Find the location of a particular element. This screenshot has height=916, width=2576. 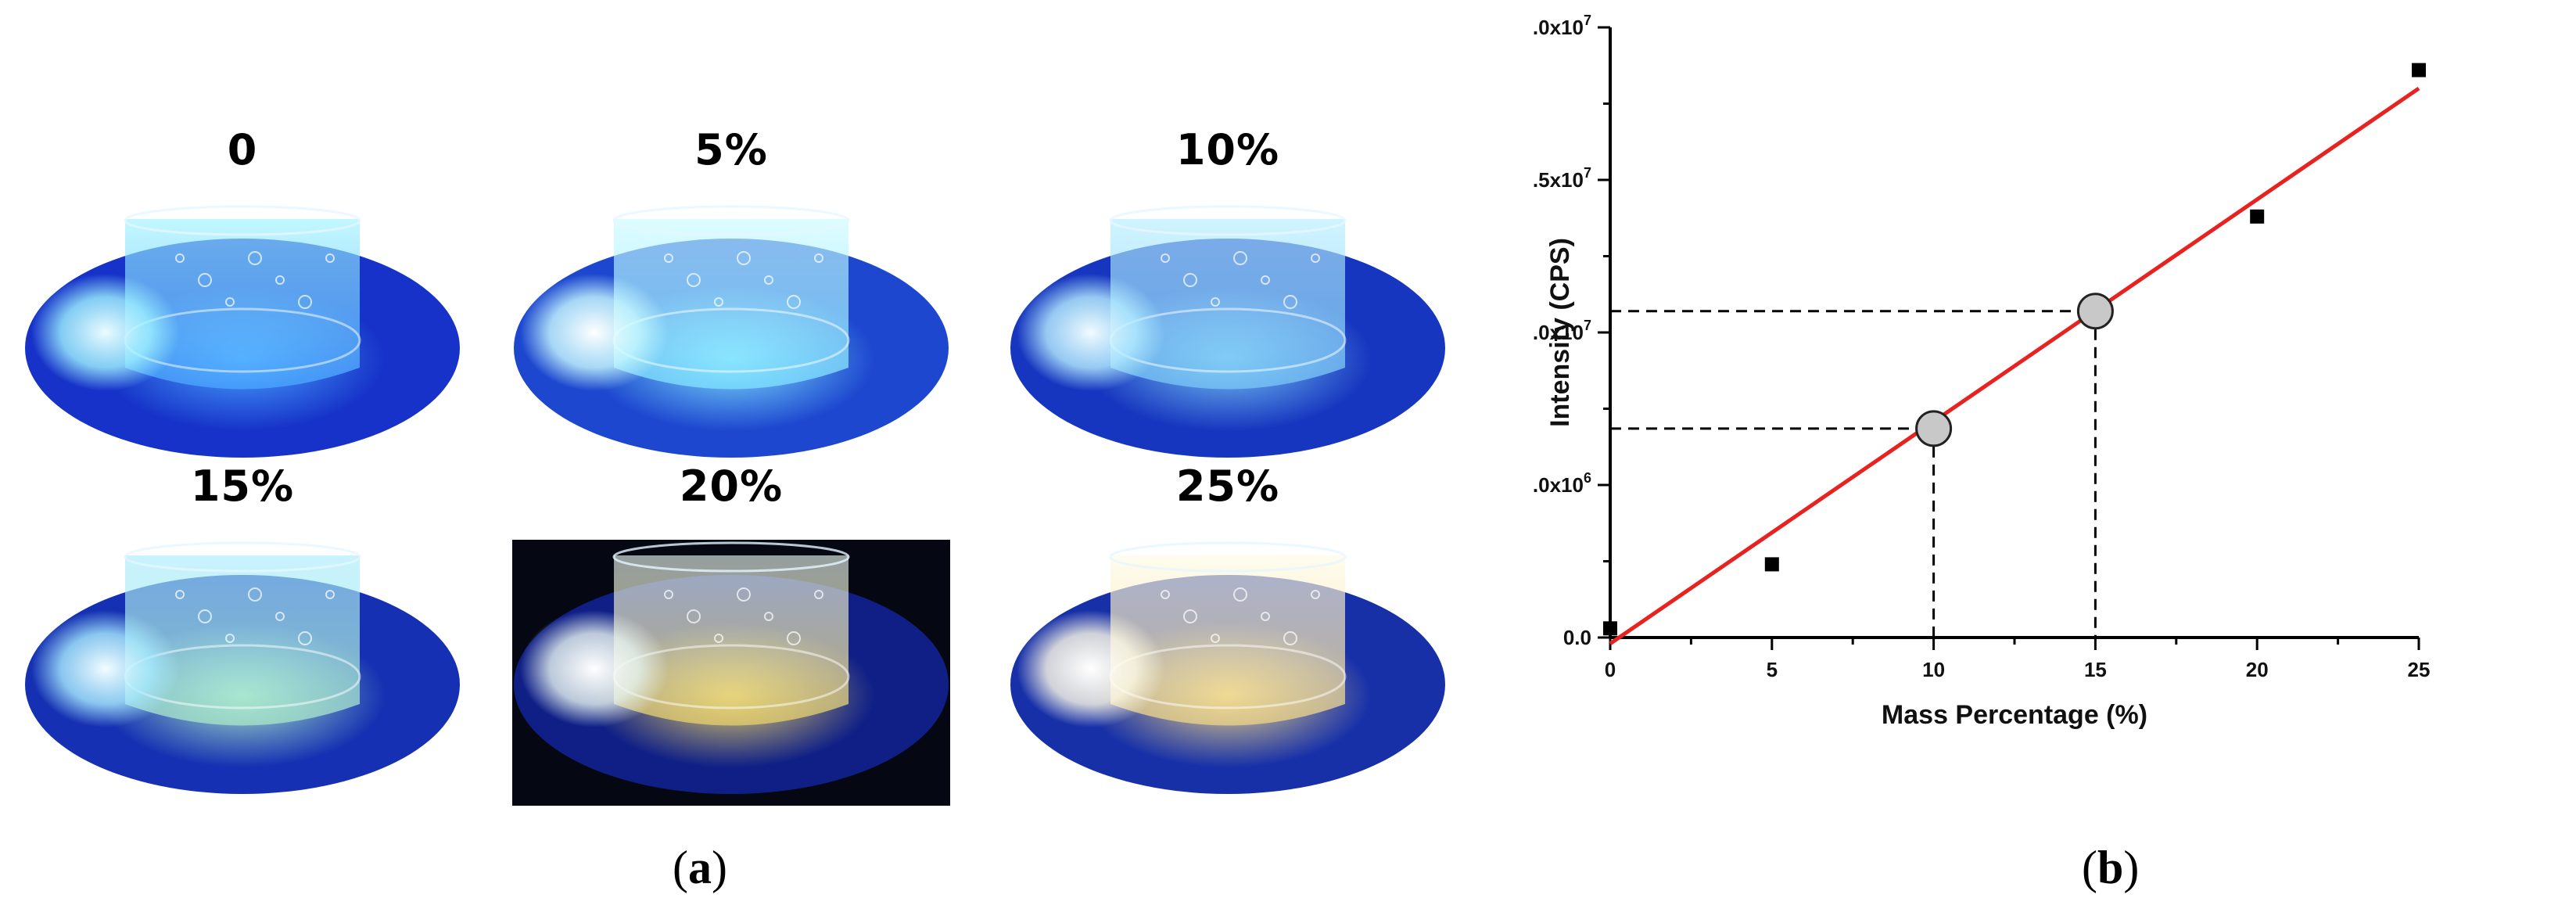

panel-b-caption: (b) is located at coordinates (2111, 867).